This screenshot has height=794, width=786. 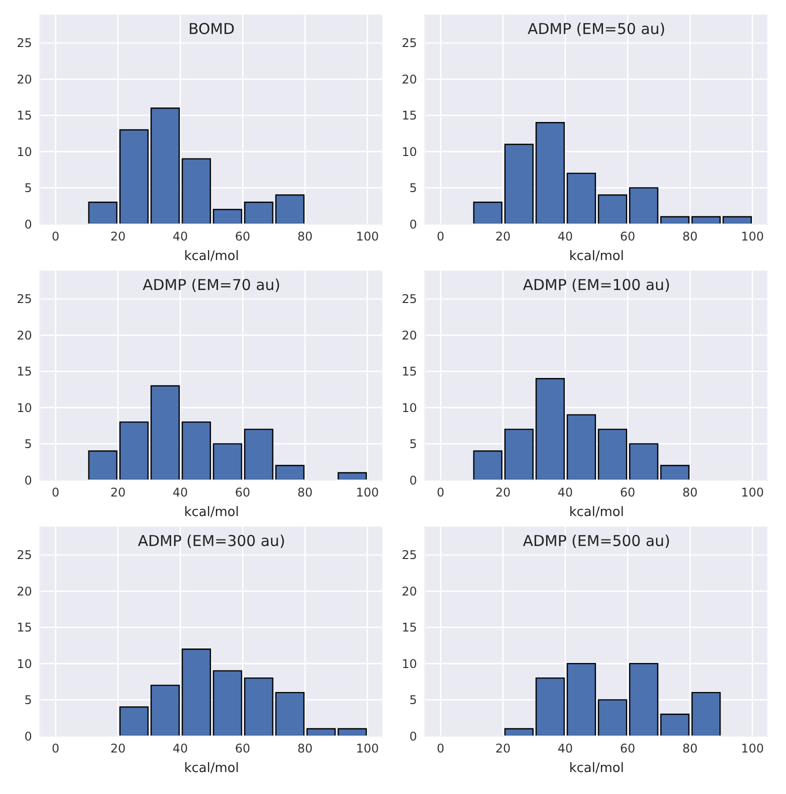 What do you see at coordinates (597, 285) in the screenshot?
I see `text: ADMP (EM=100 au)` at bounding box center [597, 285].